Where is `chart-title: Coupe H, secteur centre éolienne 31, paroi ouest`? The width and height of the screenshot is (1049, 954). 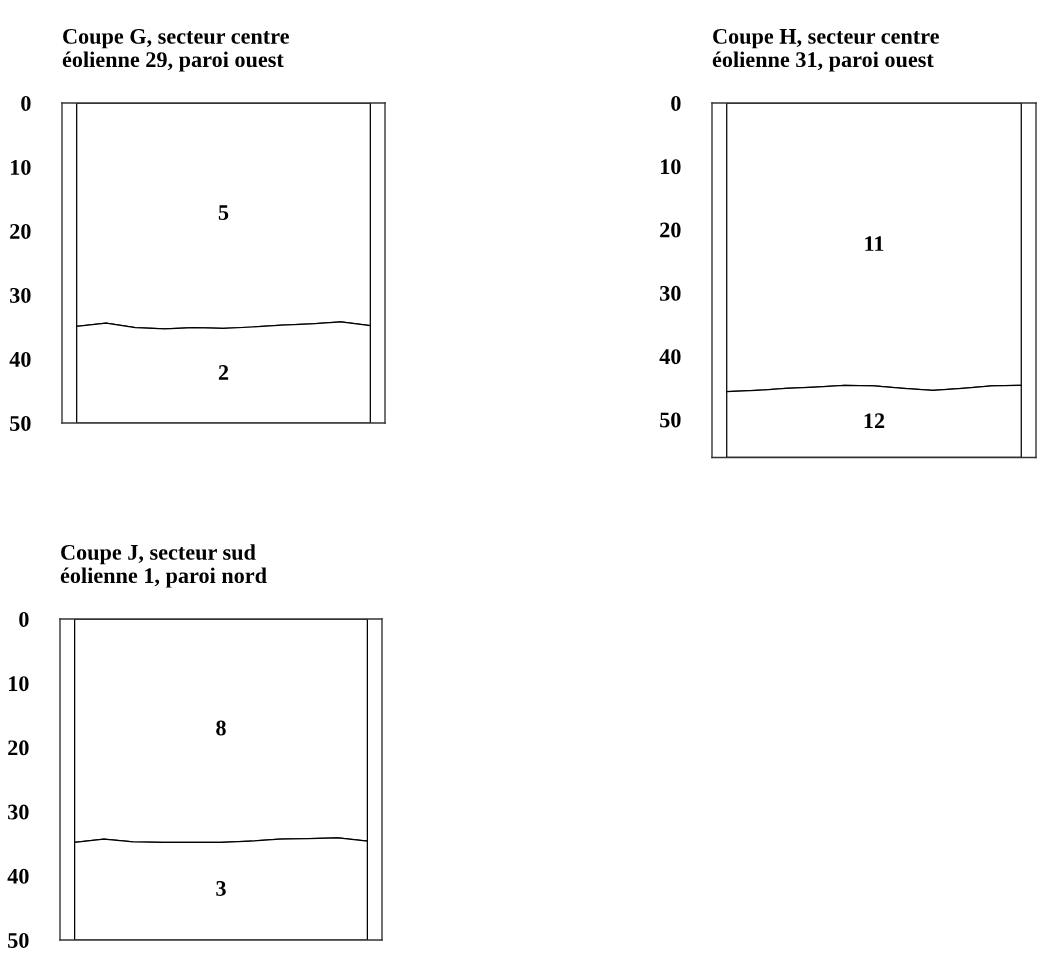
chart-title: Coupe H, secteur centre éolienne 31, paroi ouest is located at coordinates (825, 50).